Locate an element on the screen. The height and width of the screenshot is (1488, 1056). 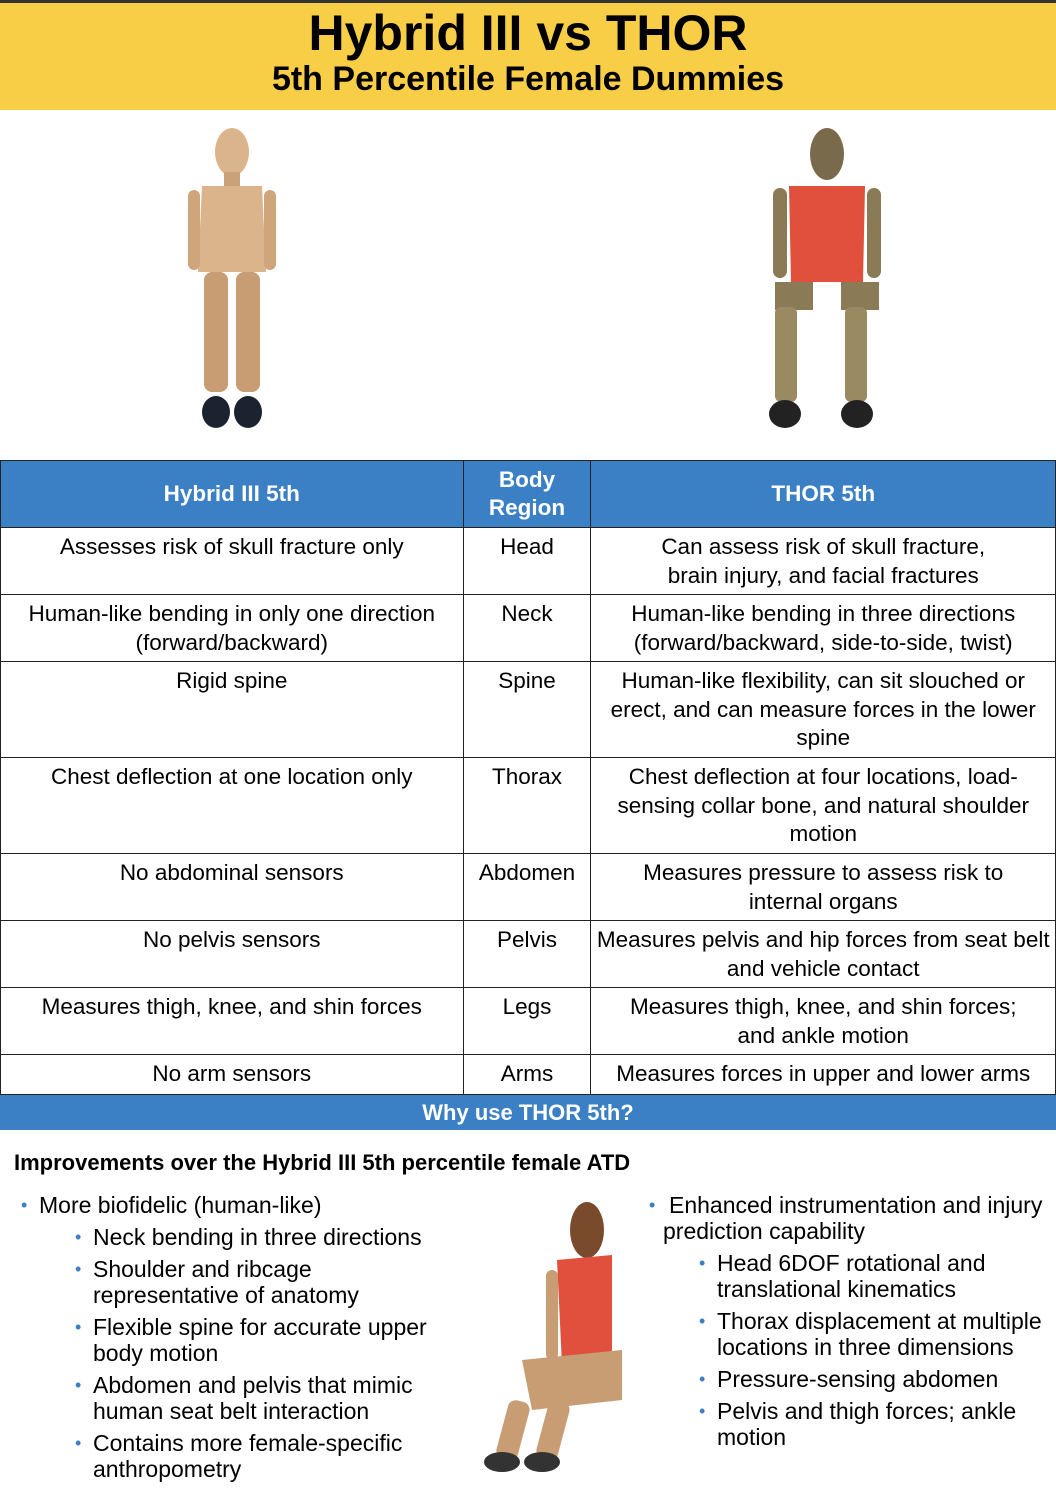
list-item: • More biofidelic (human-like) is located at coordinates (171, 1205).